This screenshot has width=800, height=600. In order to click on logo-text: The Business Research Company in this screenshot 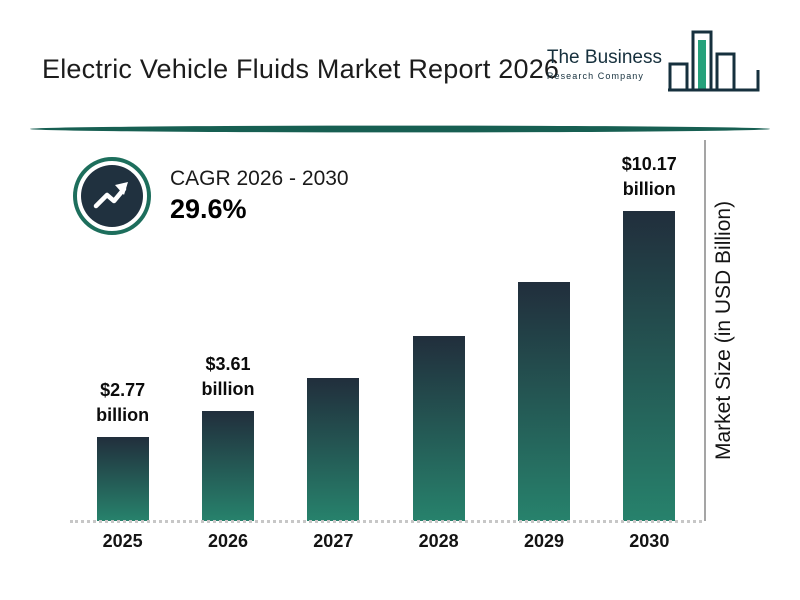, I will do `click(604, 64)`.